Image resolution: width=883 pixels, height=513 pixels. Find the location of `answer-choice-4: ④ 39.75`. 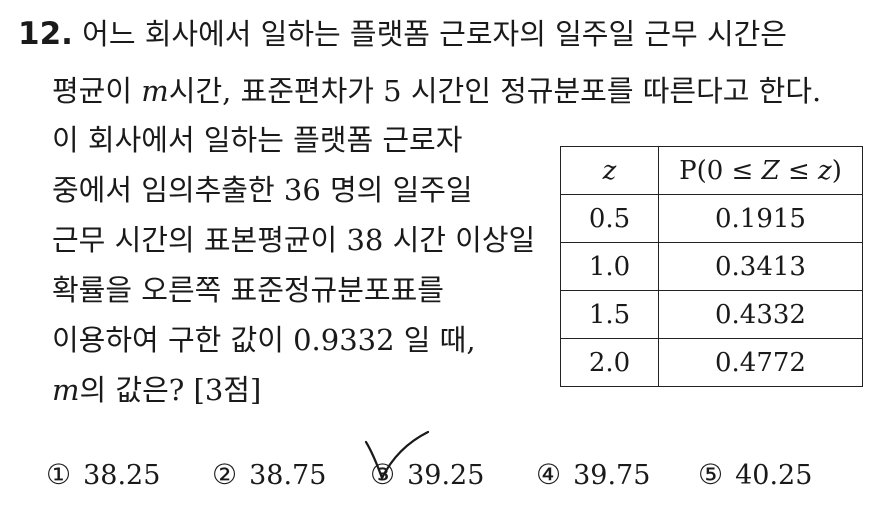

answer-choice-4: ④ 39.75 is located at coordinates (593, 475).